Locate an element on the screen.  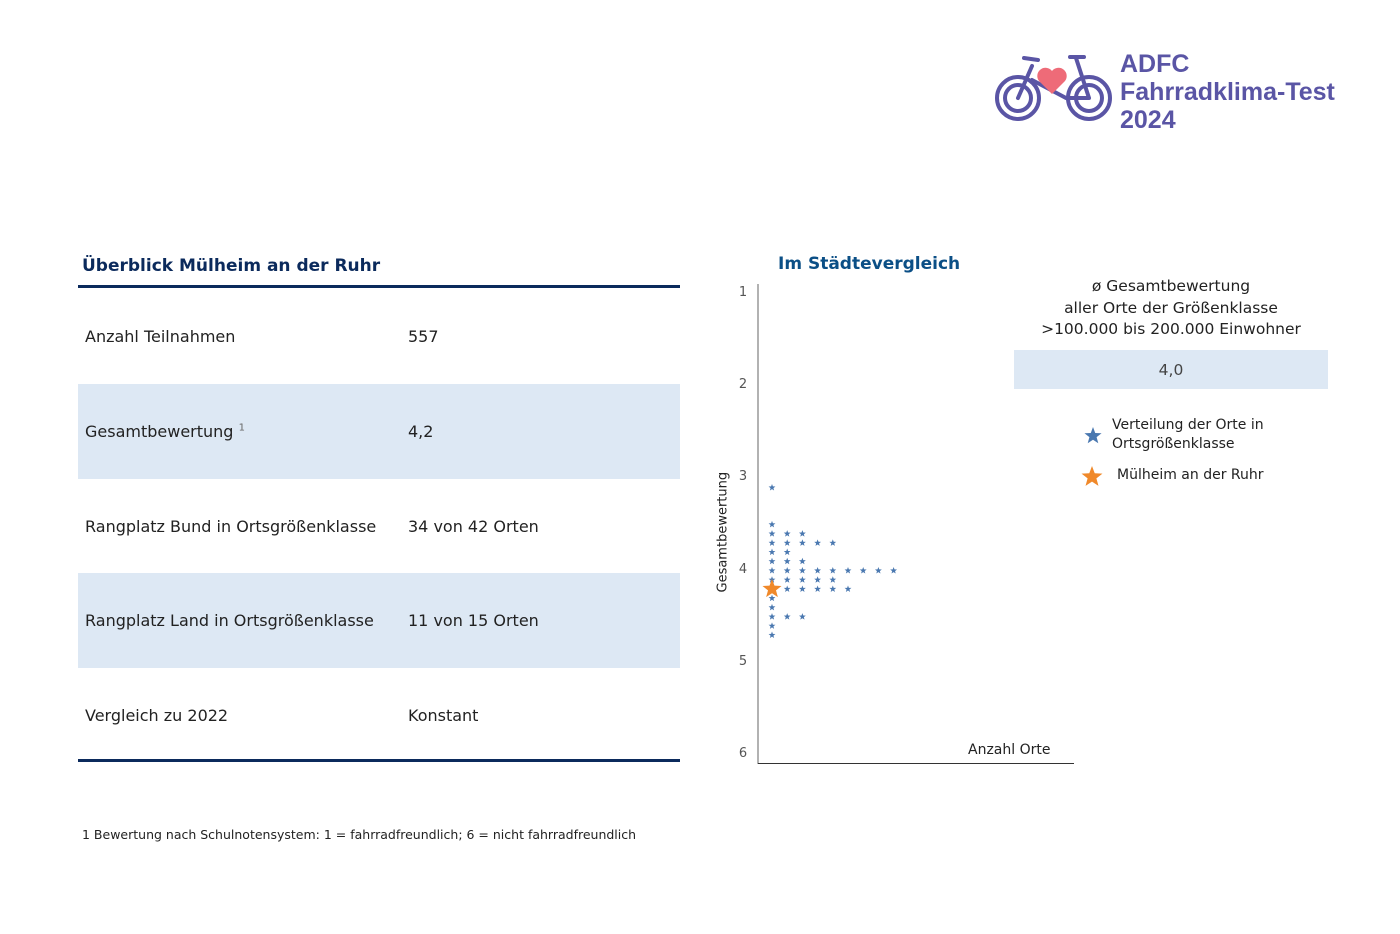
logo-text: ADFC Fahrradklima-Test 2024 is located at coordinates (1227, 92).